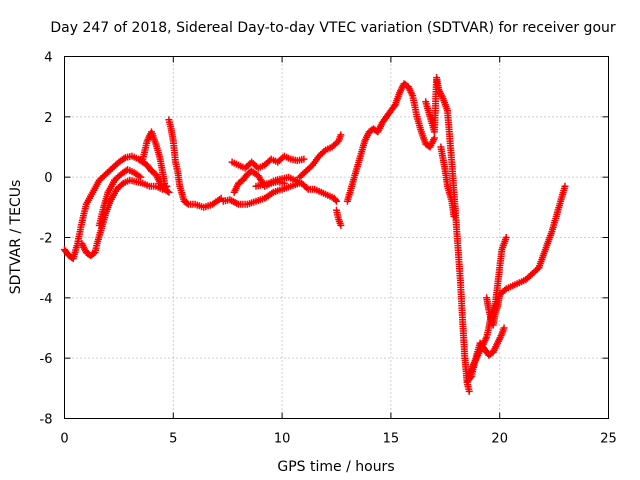  I want to click on y-tick-label: 4, so click(48, 58).